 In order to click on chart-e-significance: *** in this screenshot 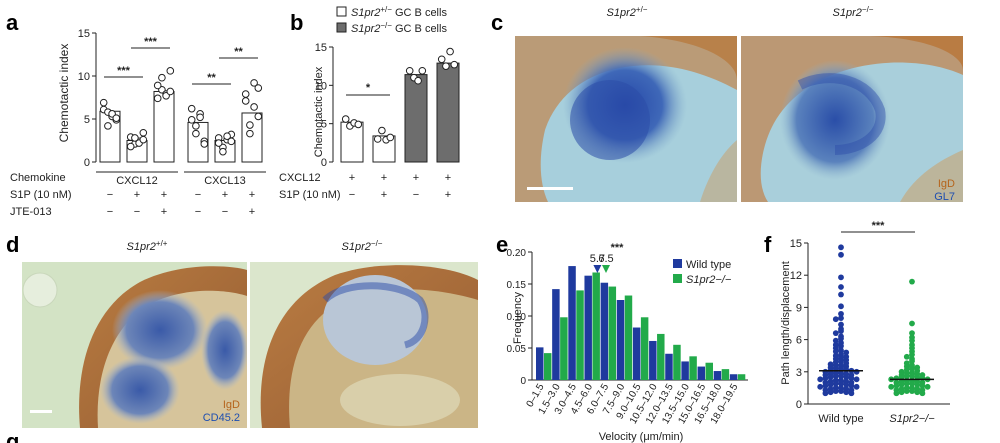, I will do `click(618, 248)`.